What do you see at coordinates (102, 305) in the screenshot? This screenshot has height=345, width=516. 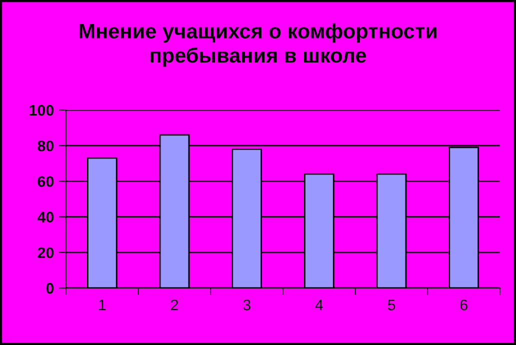 I see `x-tick-label: 1` at bounding box center [102, 305].